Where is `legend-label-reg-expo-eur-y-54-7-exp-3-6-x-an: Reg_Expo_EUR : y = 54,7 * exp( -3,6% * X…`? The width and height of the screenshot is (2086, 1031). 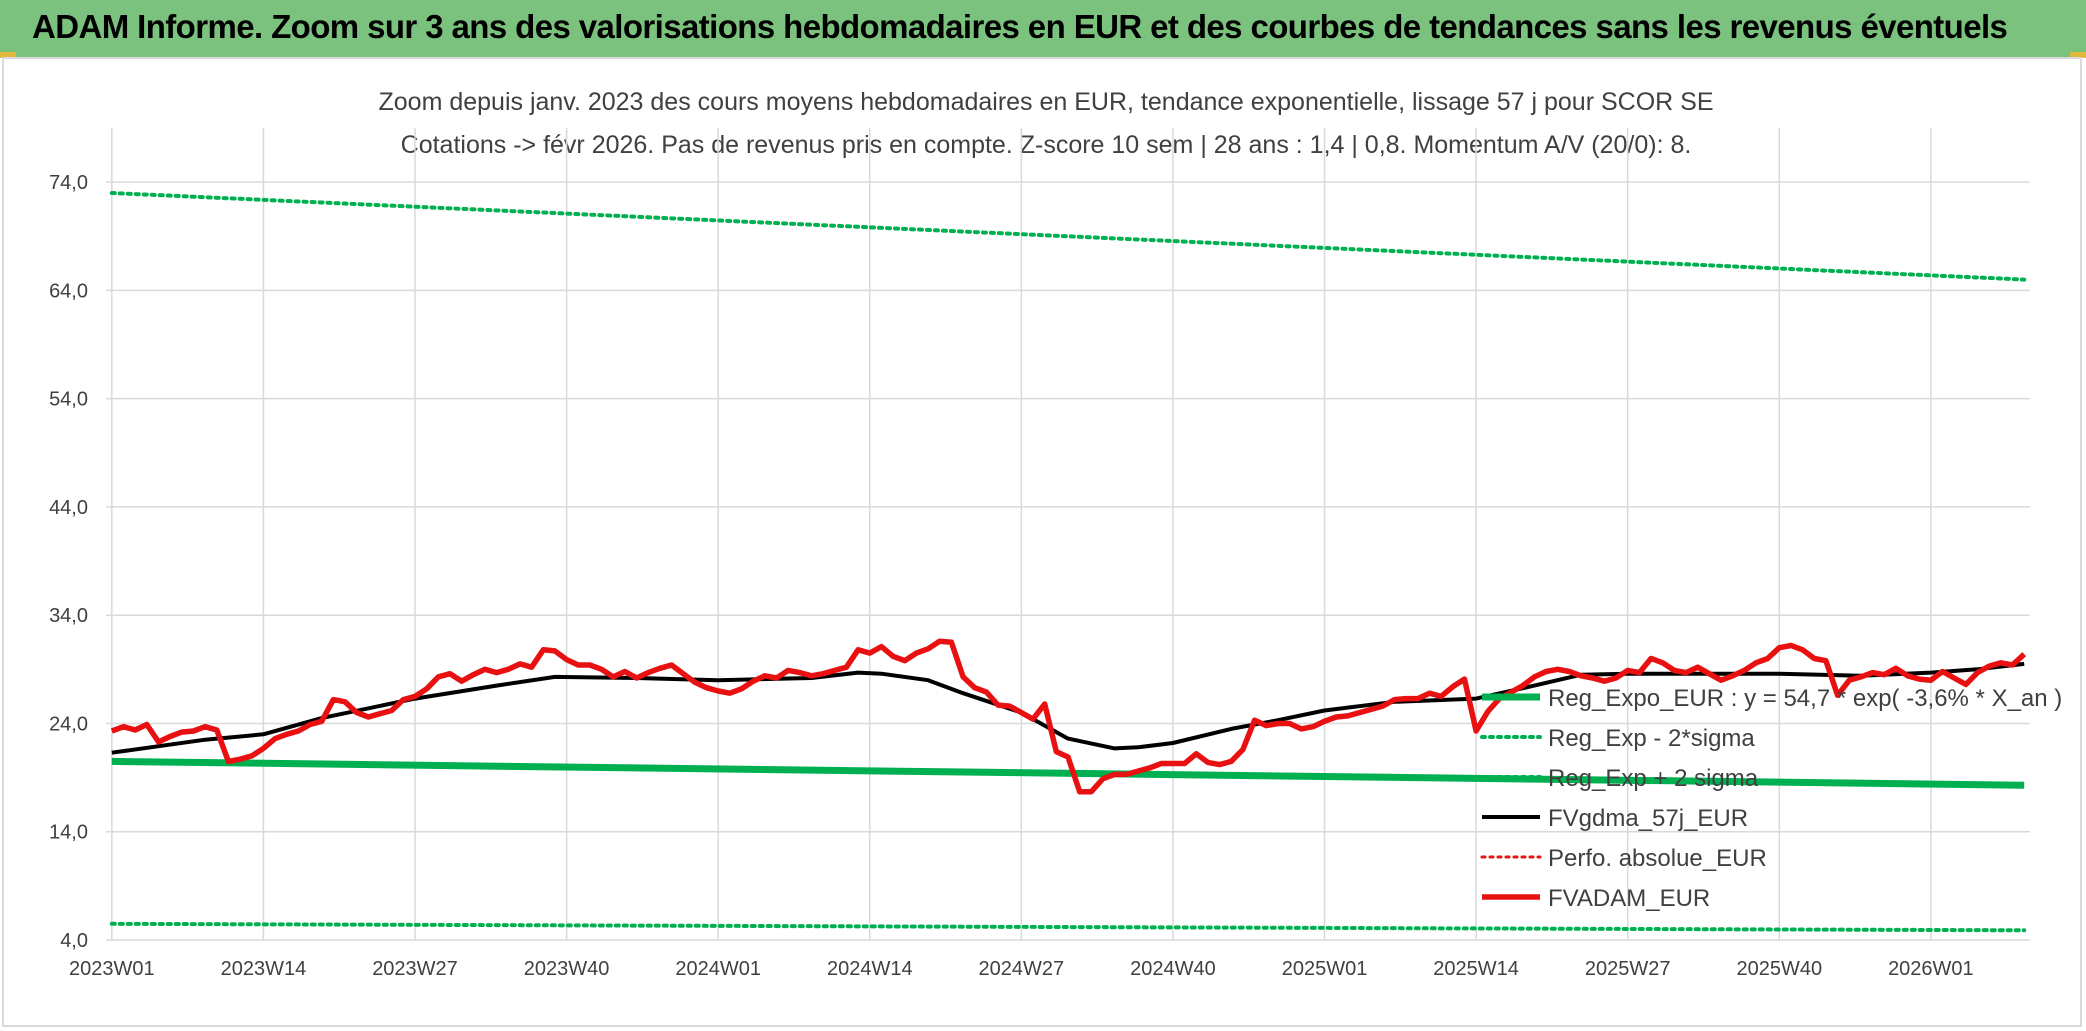
legend-label-reg-expo-eur-y-54-7-exp-3-6-x-an: Reg_Expo_EUR : y = 54,7 * exp( -3,6% * X… is located at coordinates (1805, 698).